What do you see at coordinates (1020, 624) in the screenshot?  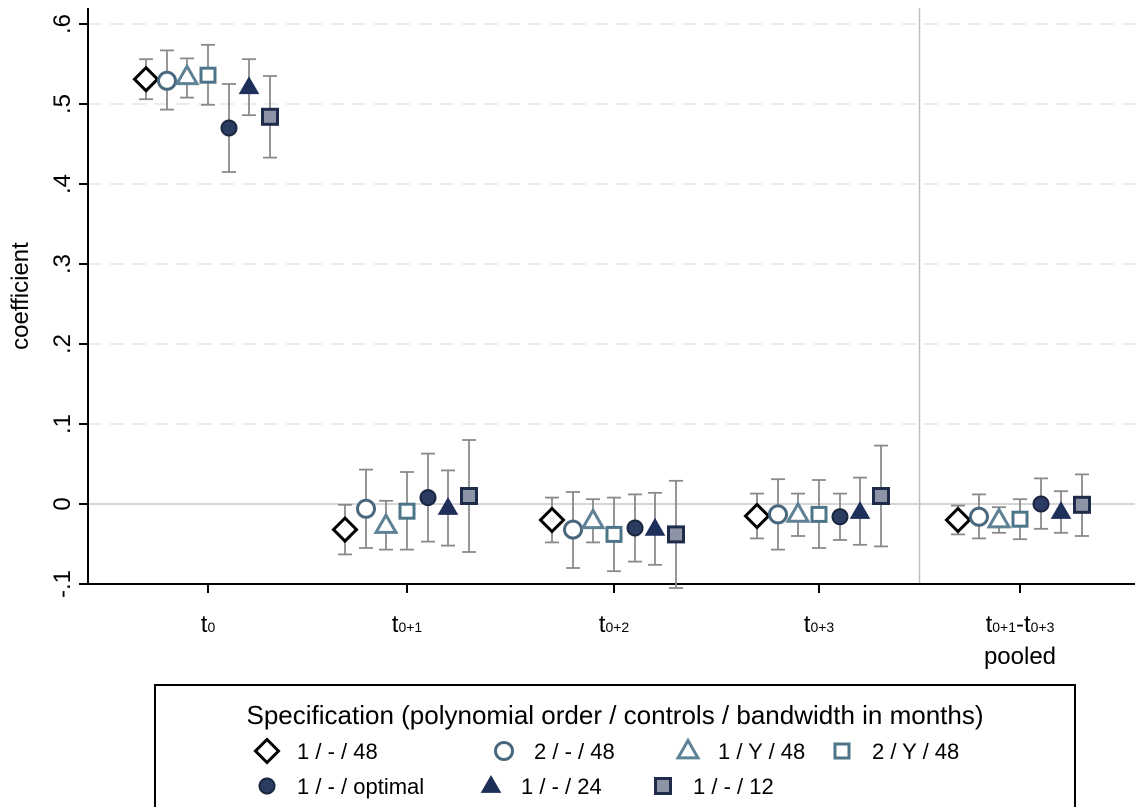 I see `x-category-label: t0+1-t0+3` at bounding box center [1020, 624].